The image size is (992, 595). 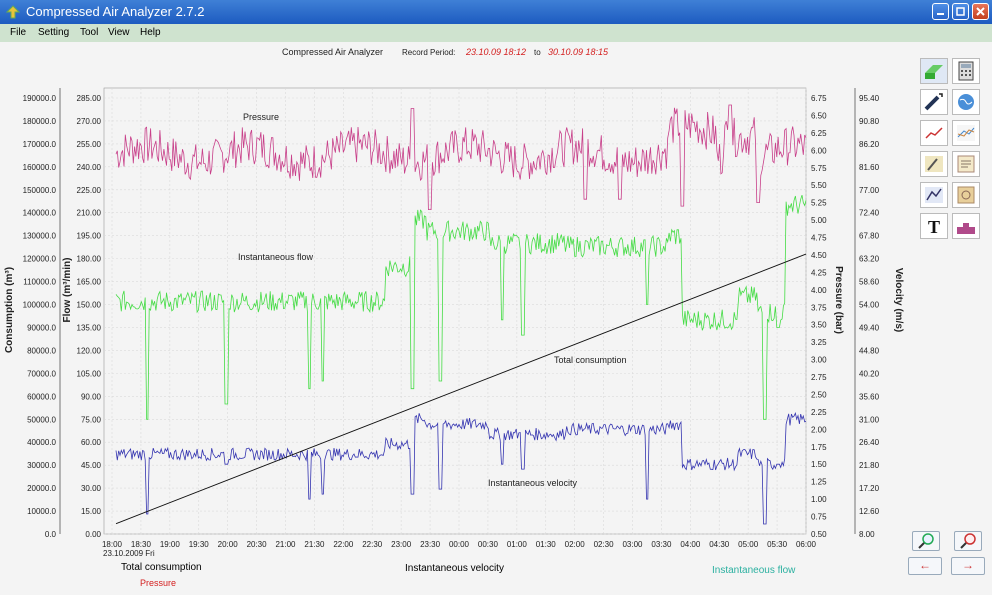 What do you see at coordinates (980, 11) in the screenshot?
I see `close-button` at bounding box center [980, 11].